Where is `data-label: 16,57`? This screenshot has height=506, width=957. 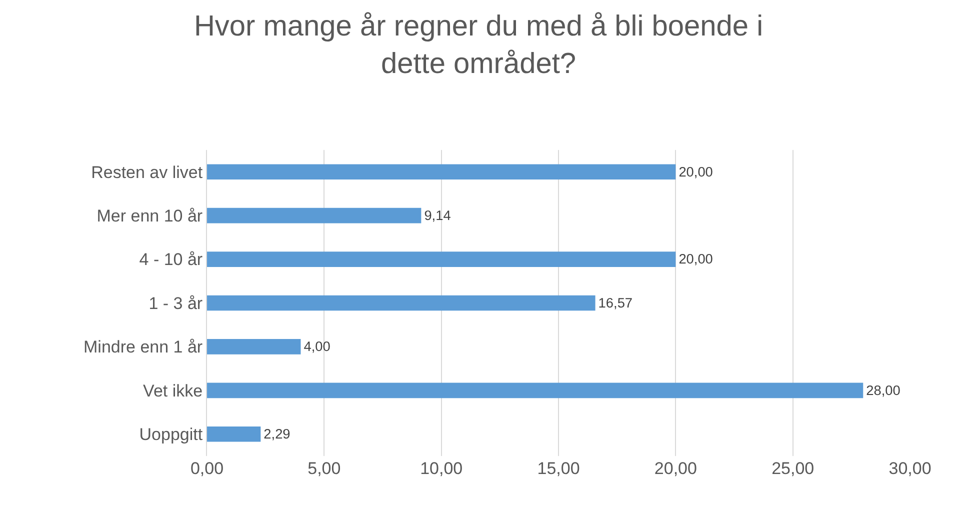
data-label: 16,57 is located at coordinates (615, 302).